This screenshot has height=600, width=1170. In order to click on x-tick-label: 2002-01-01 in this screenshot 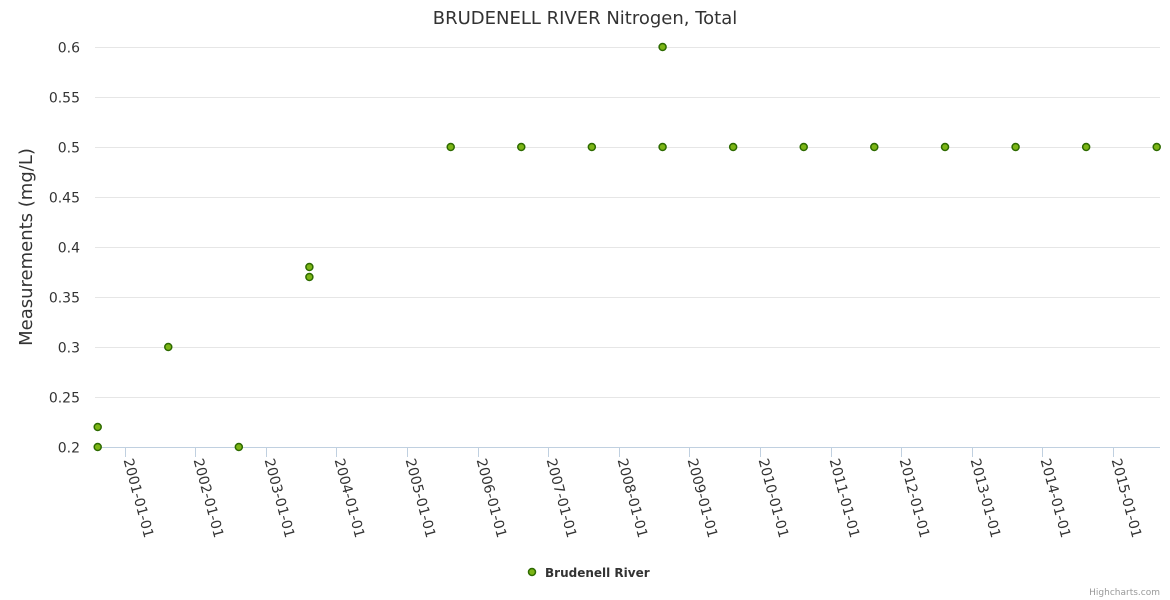, I will do `click(208, 498)`.